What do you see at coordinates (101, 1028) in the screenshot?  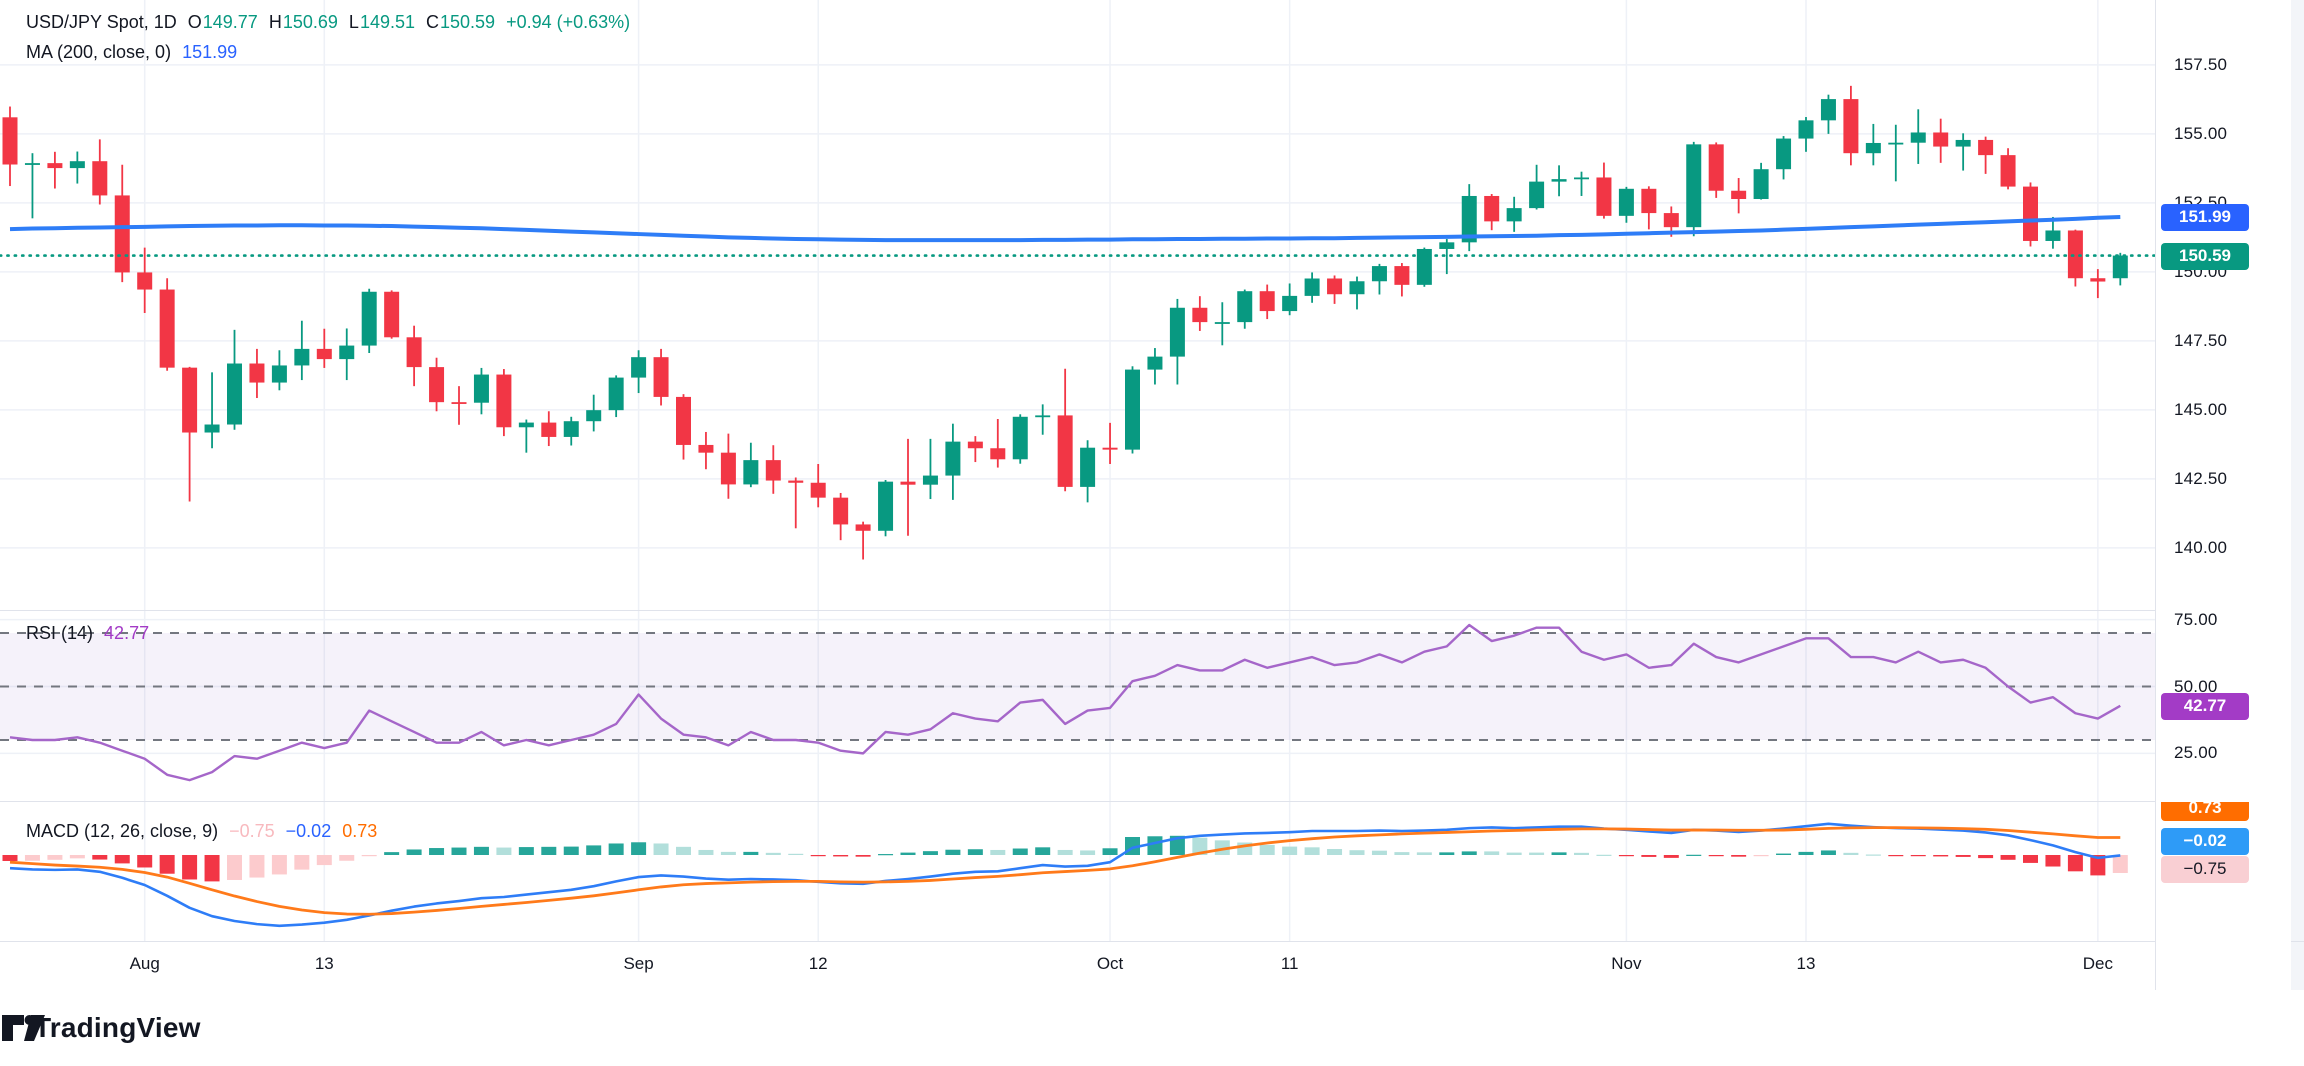 I see `tradingview-logo: TradingView` at bounding box center [101, 1028].